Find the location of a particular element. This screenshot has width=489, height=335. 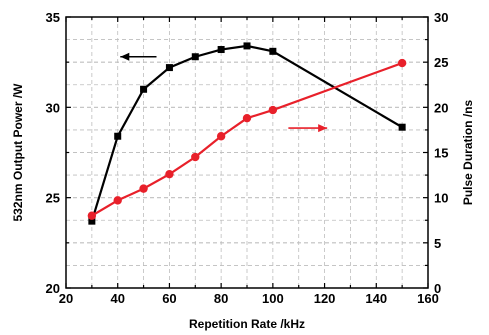

y-axis-left-title: 532nm Output Power /W is located at coordinates (18, 152).